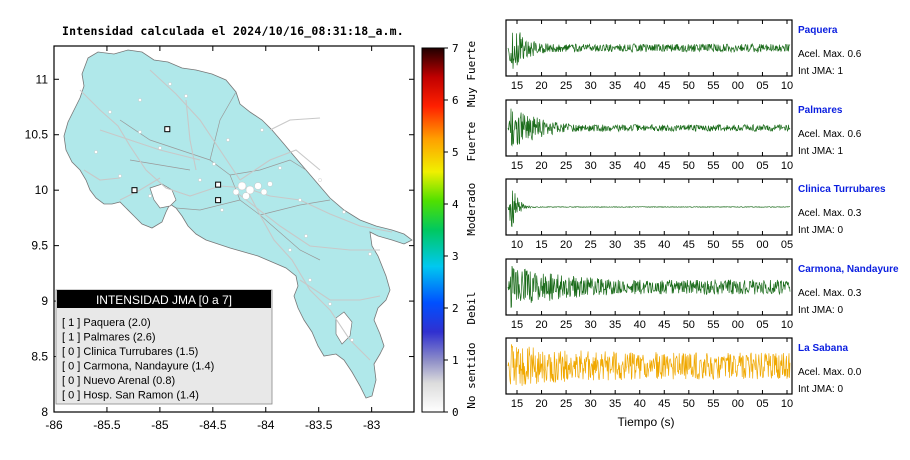 This screenshot has width=910, height=460. What do you see at coordinates (471, 209) in the screenshot?
I see `colorbar-category-label: Moderado` at bounding box center [471, 209].